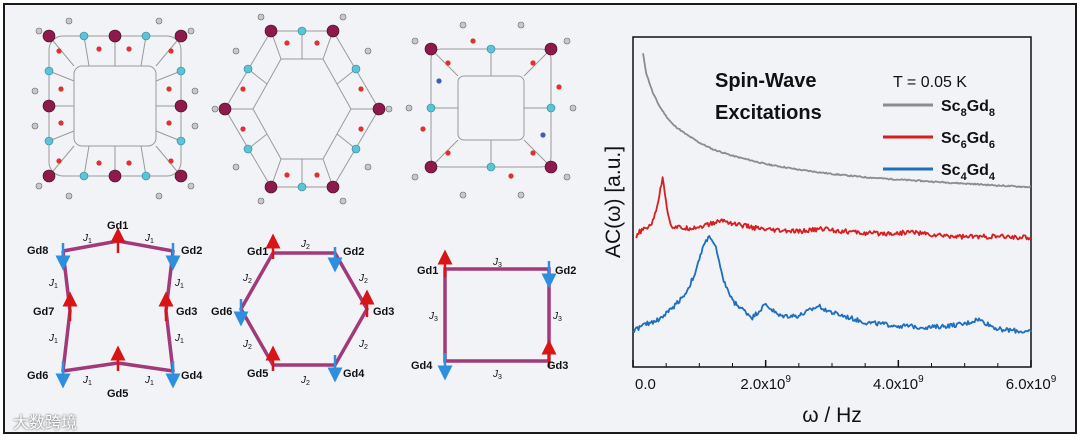 This screenshot has height=440, width=1080. I want to click on x-tick-label: 4.0x10⁹, so click(898, 383).